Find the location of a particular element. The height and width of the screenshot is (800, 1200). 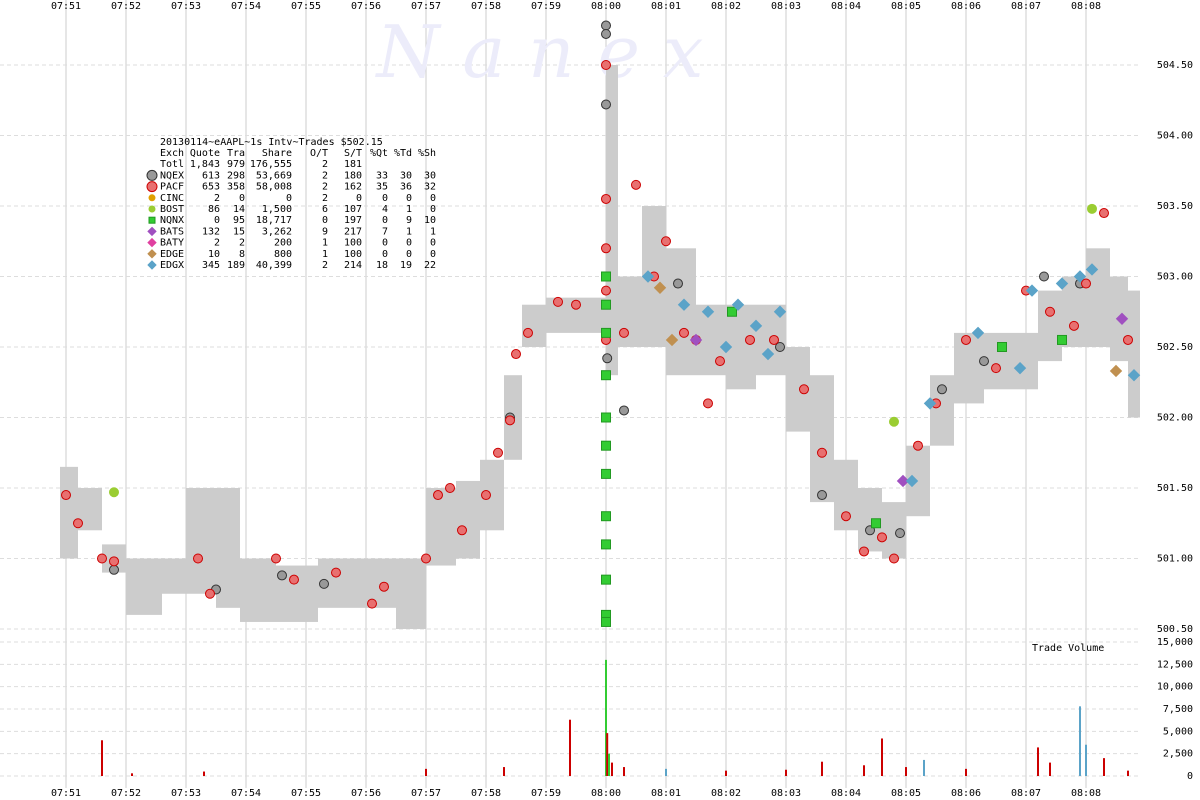

legend-name: EDGX is located at coordinates (172, 265).